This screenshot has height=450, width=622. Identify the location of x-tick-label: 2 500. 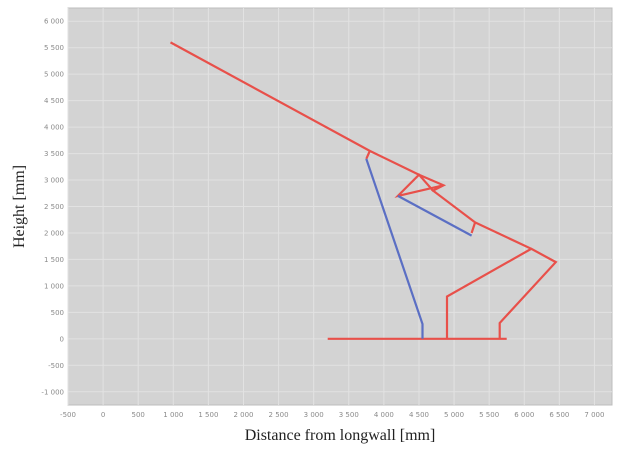
(279, 415).